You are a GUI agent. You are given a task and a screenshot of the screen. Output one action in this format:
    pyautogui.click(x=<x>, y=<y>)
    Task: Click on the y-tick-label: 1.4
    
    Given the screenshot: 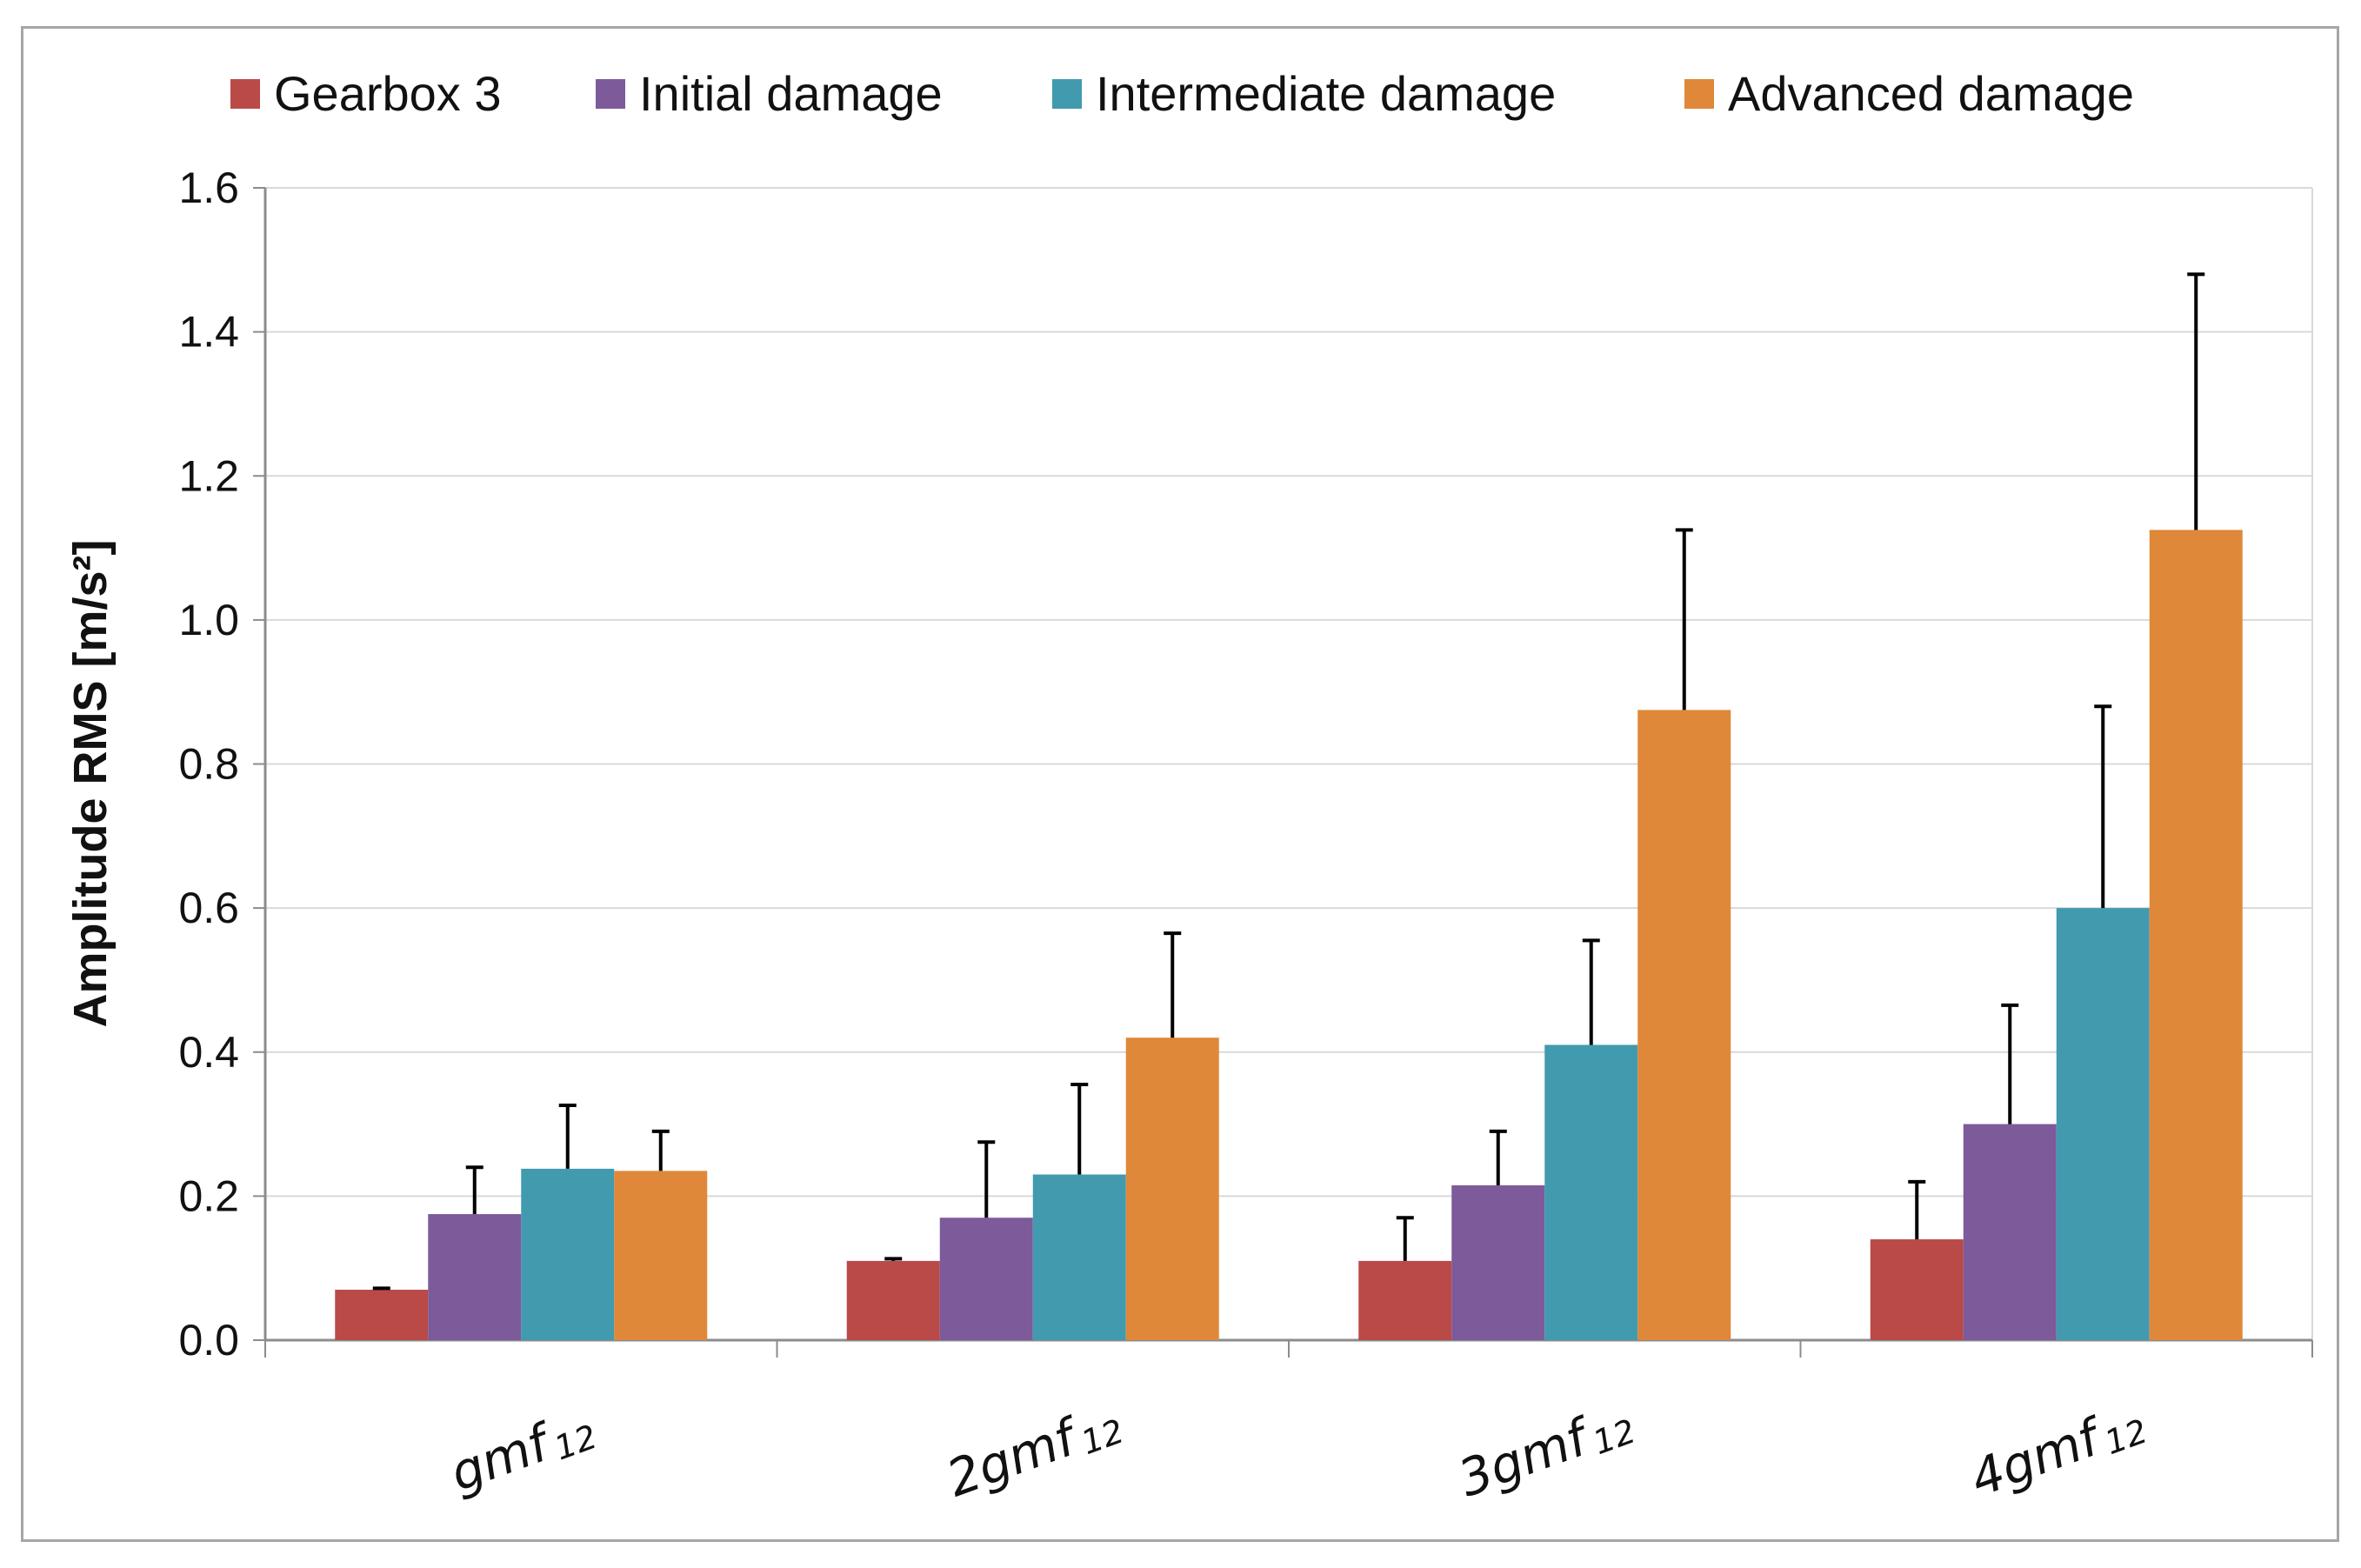 What is the action you would take?
    pyautogui.click(x=208, y=332)
    